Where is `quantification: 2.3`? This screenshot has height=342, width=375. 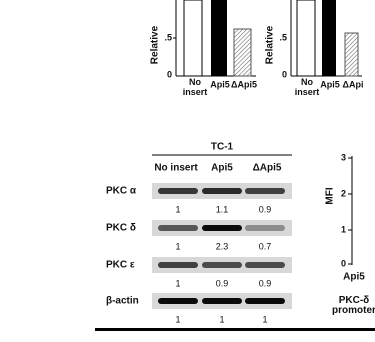
quantification: 2.3 is located at coordinates (222, 246).